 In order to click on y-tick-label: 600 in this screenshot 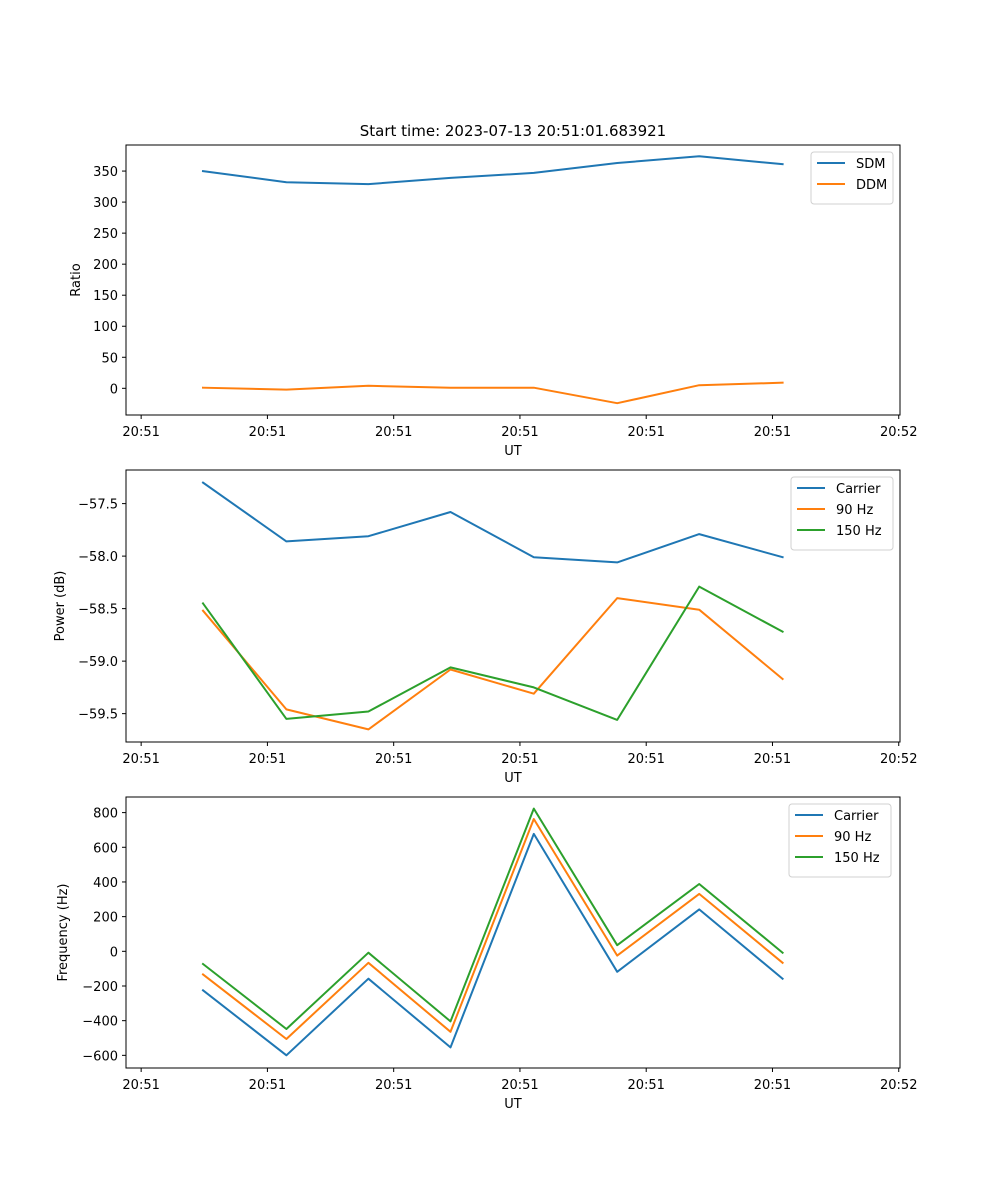, I will do `click(105, 848)`.